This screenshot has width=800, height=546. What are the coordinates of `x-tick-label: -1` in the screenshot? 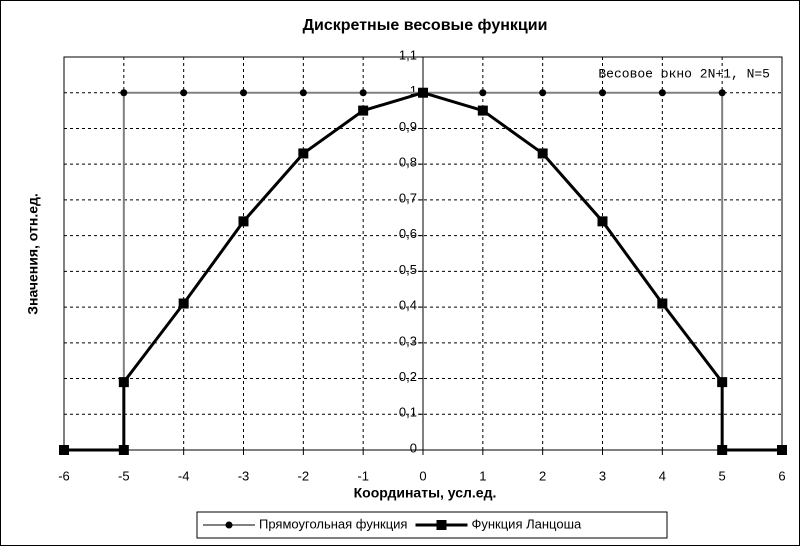 It's located at (363, 475).